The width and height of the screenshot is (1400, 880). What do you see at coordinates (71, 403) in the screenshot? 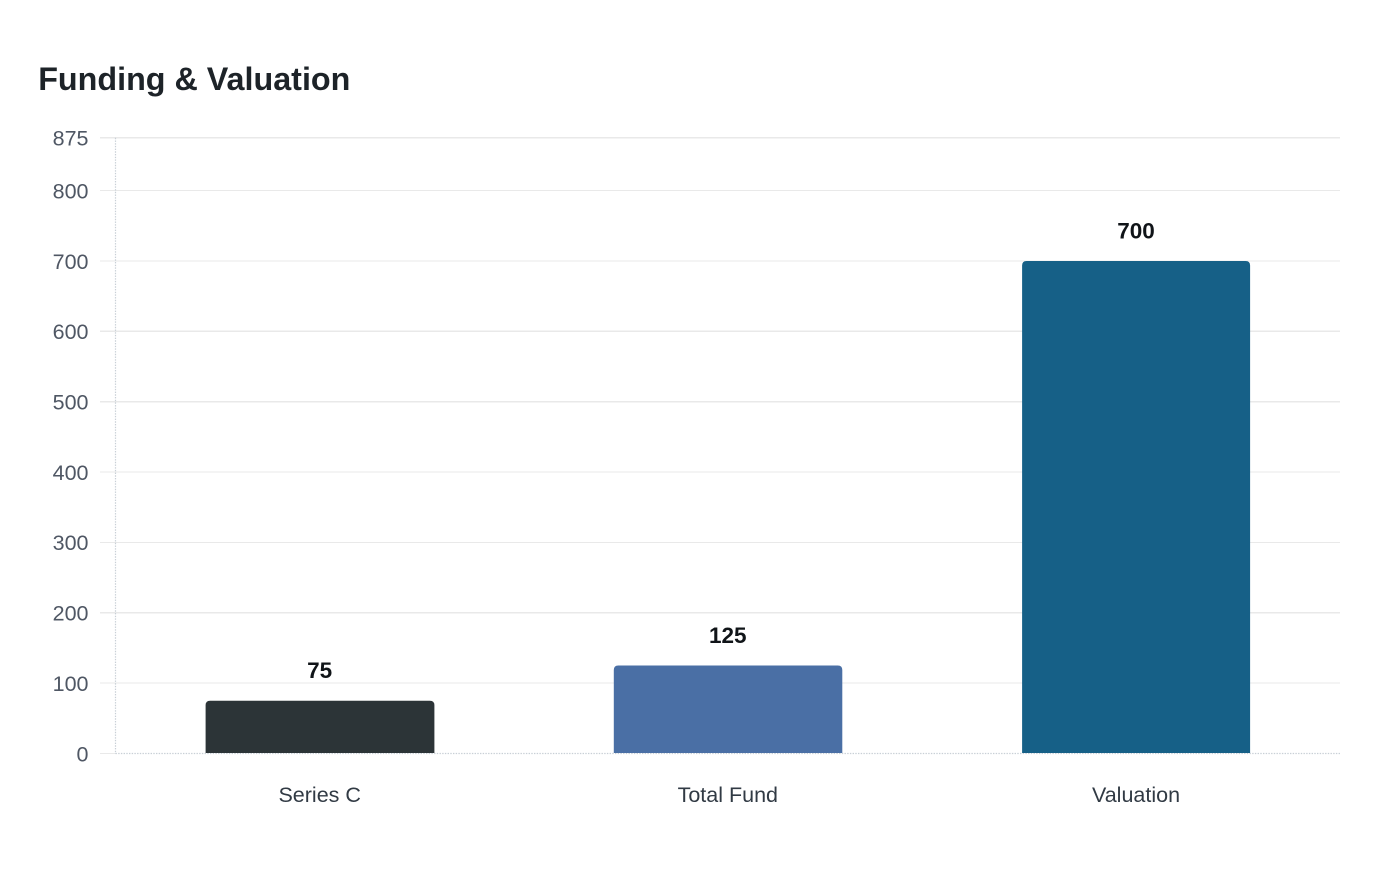
I see `svg-text: 500` at bounding box center [71, 403].